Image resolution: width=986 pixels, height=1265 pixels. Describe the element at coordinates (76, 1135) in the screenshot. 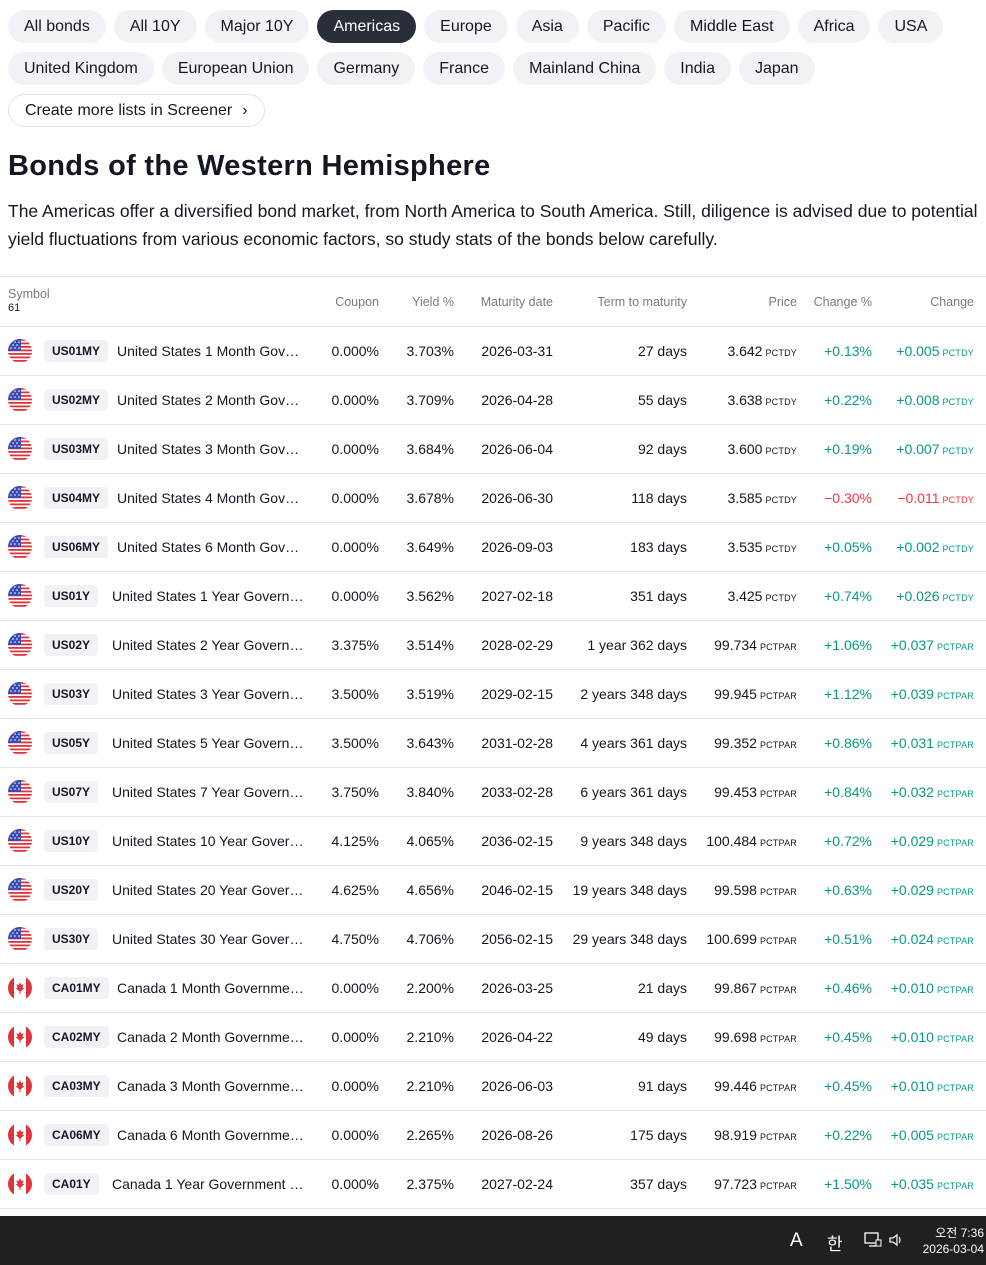

I see `ticker-badge: CA06MY` at that location.